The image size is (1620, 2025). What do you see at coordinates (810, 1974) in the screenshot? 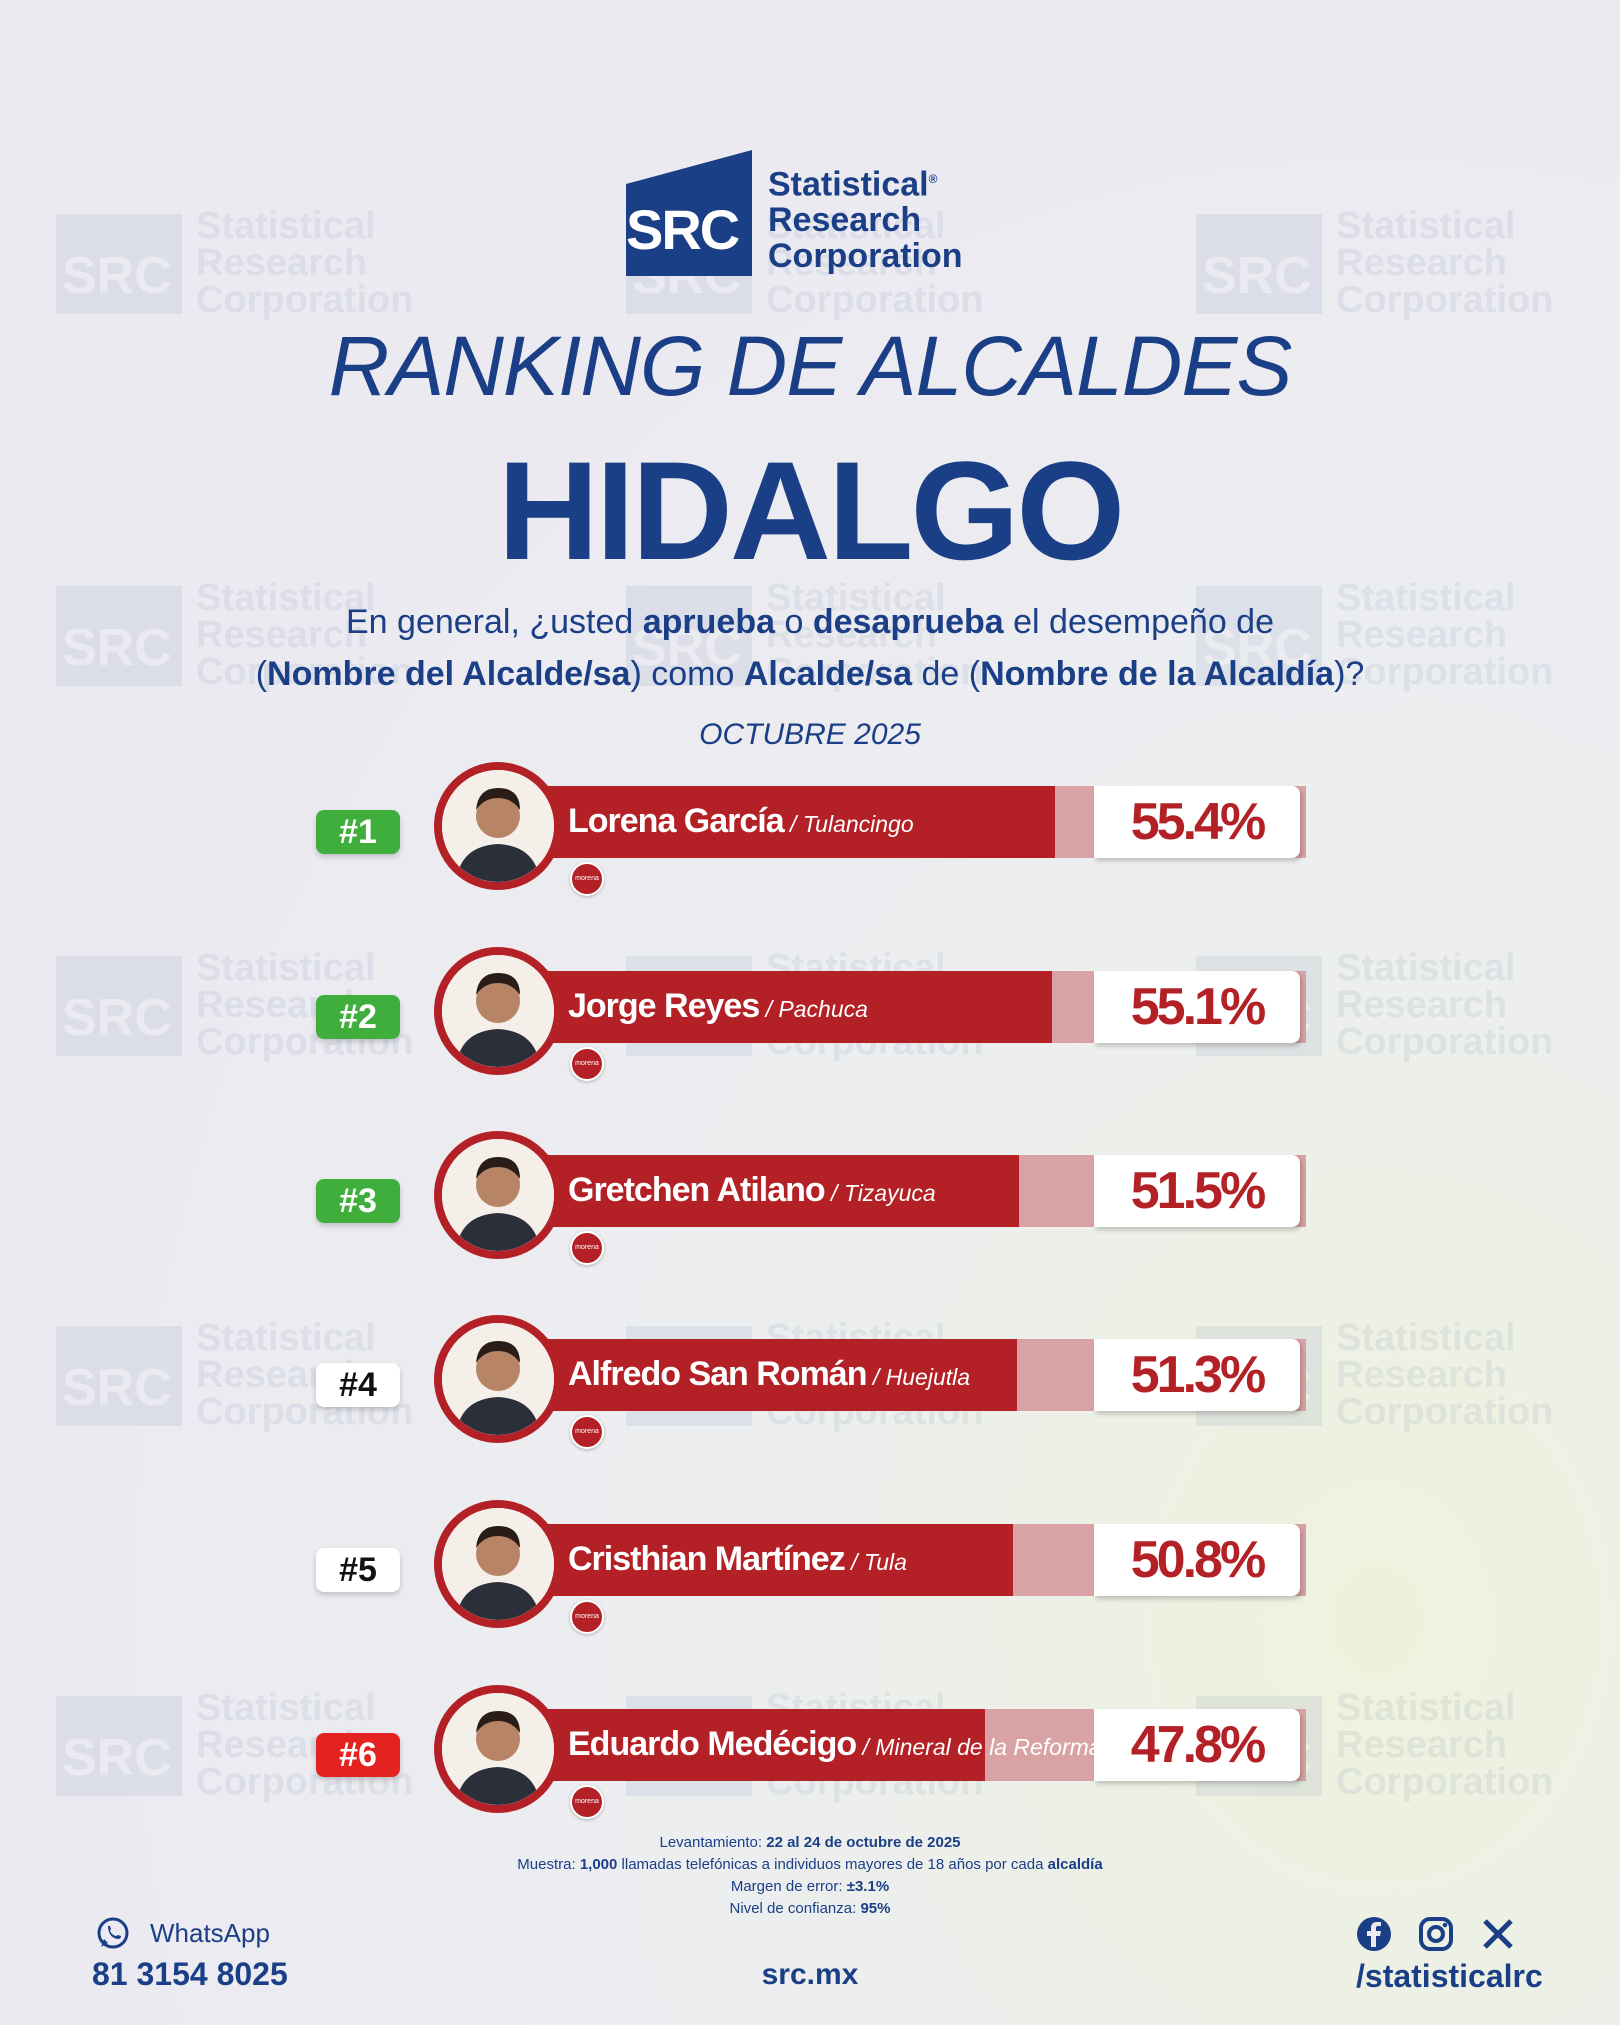
I see `website-link: src.mx` at bounding box center [810, 1974].